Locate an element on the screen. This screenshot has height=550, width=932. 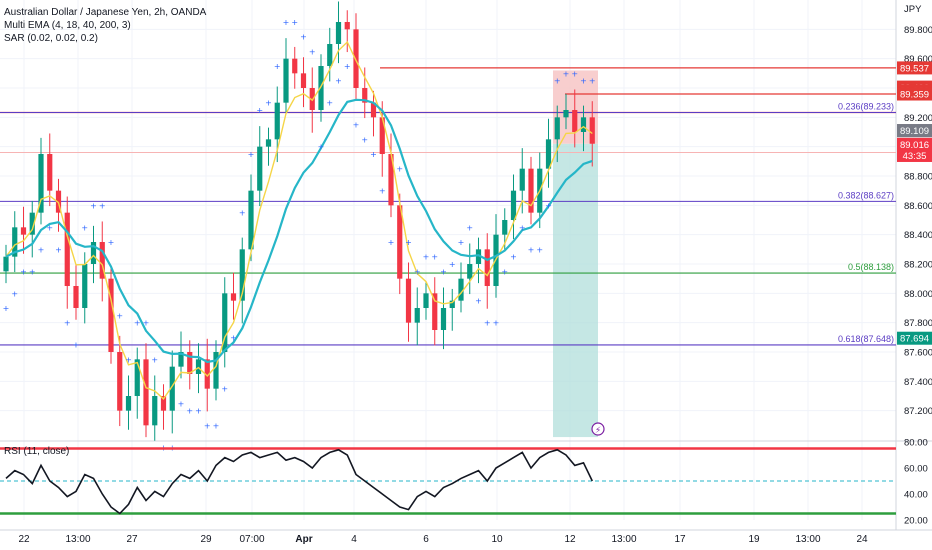
y-tick-label: 87.200 is located at coordinates (918, 411).